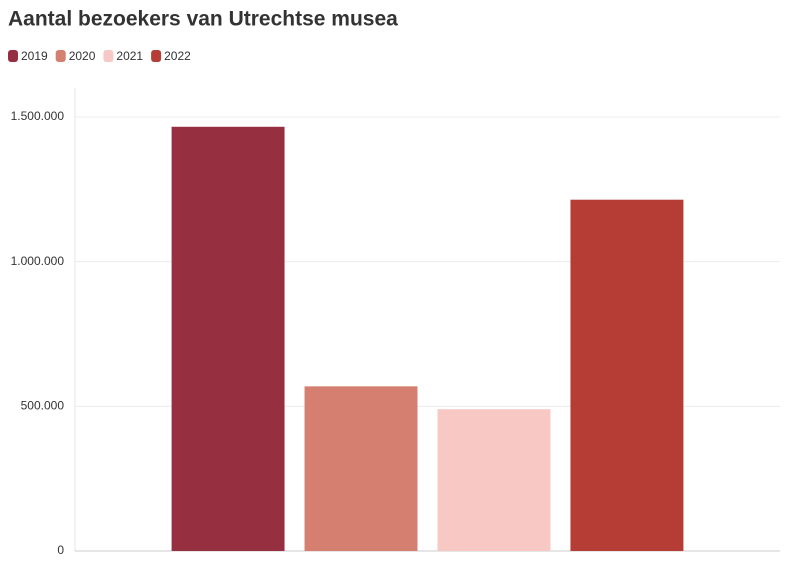 The width and height of the screenshot is (790, 571). I want to click on legend-label: 2019, so click(34, 56).